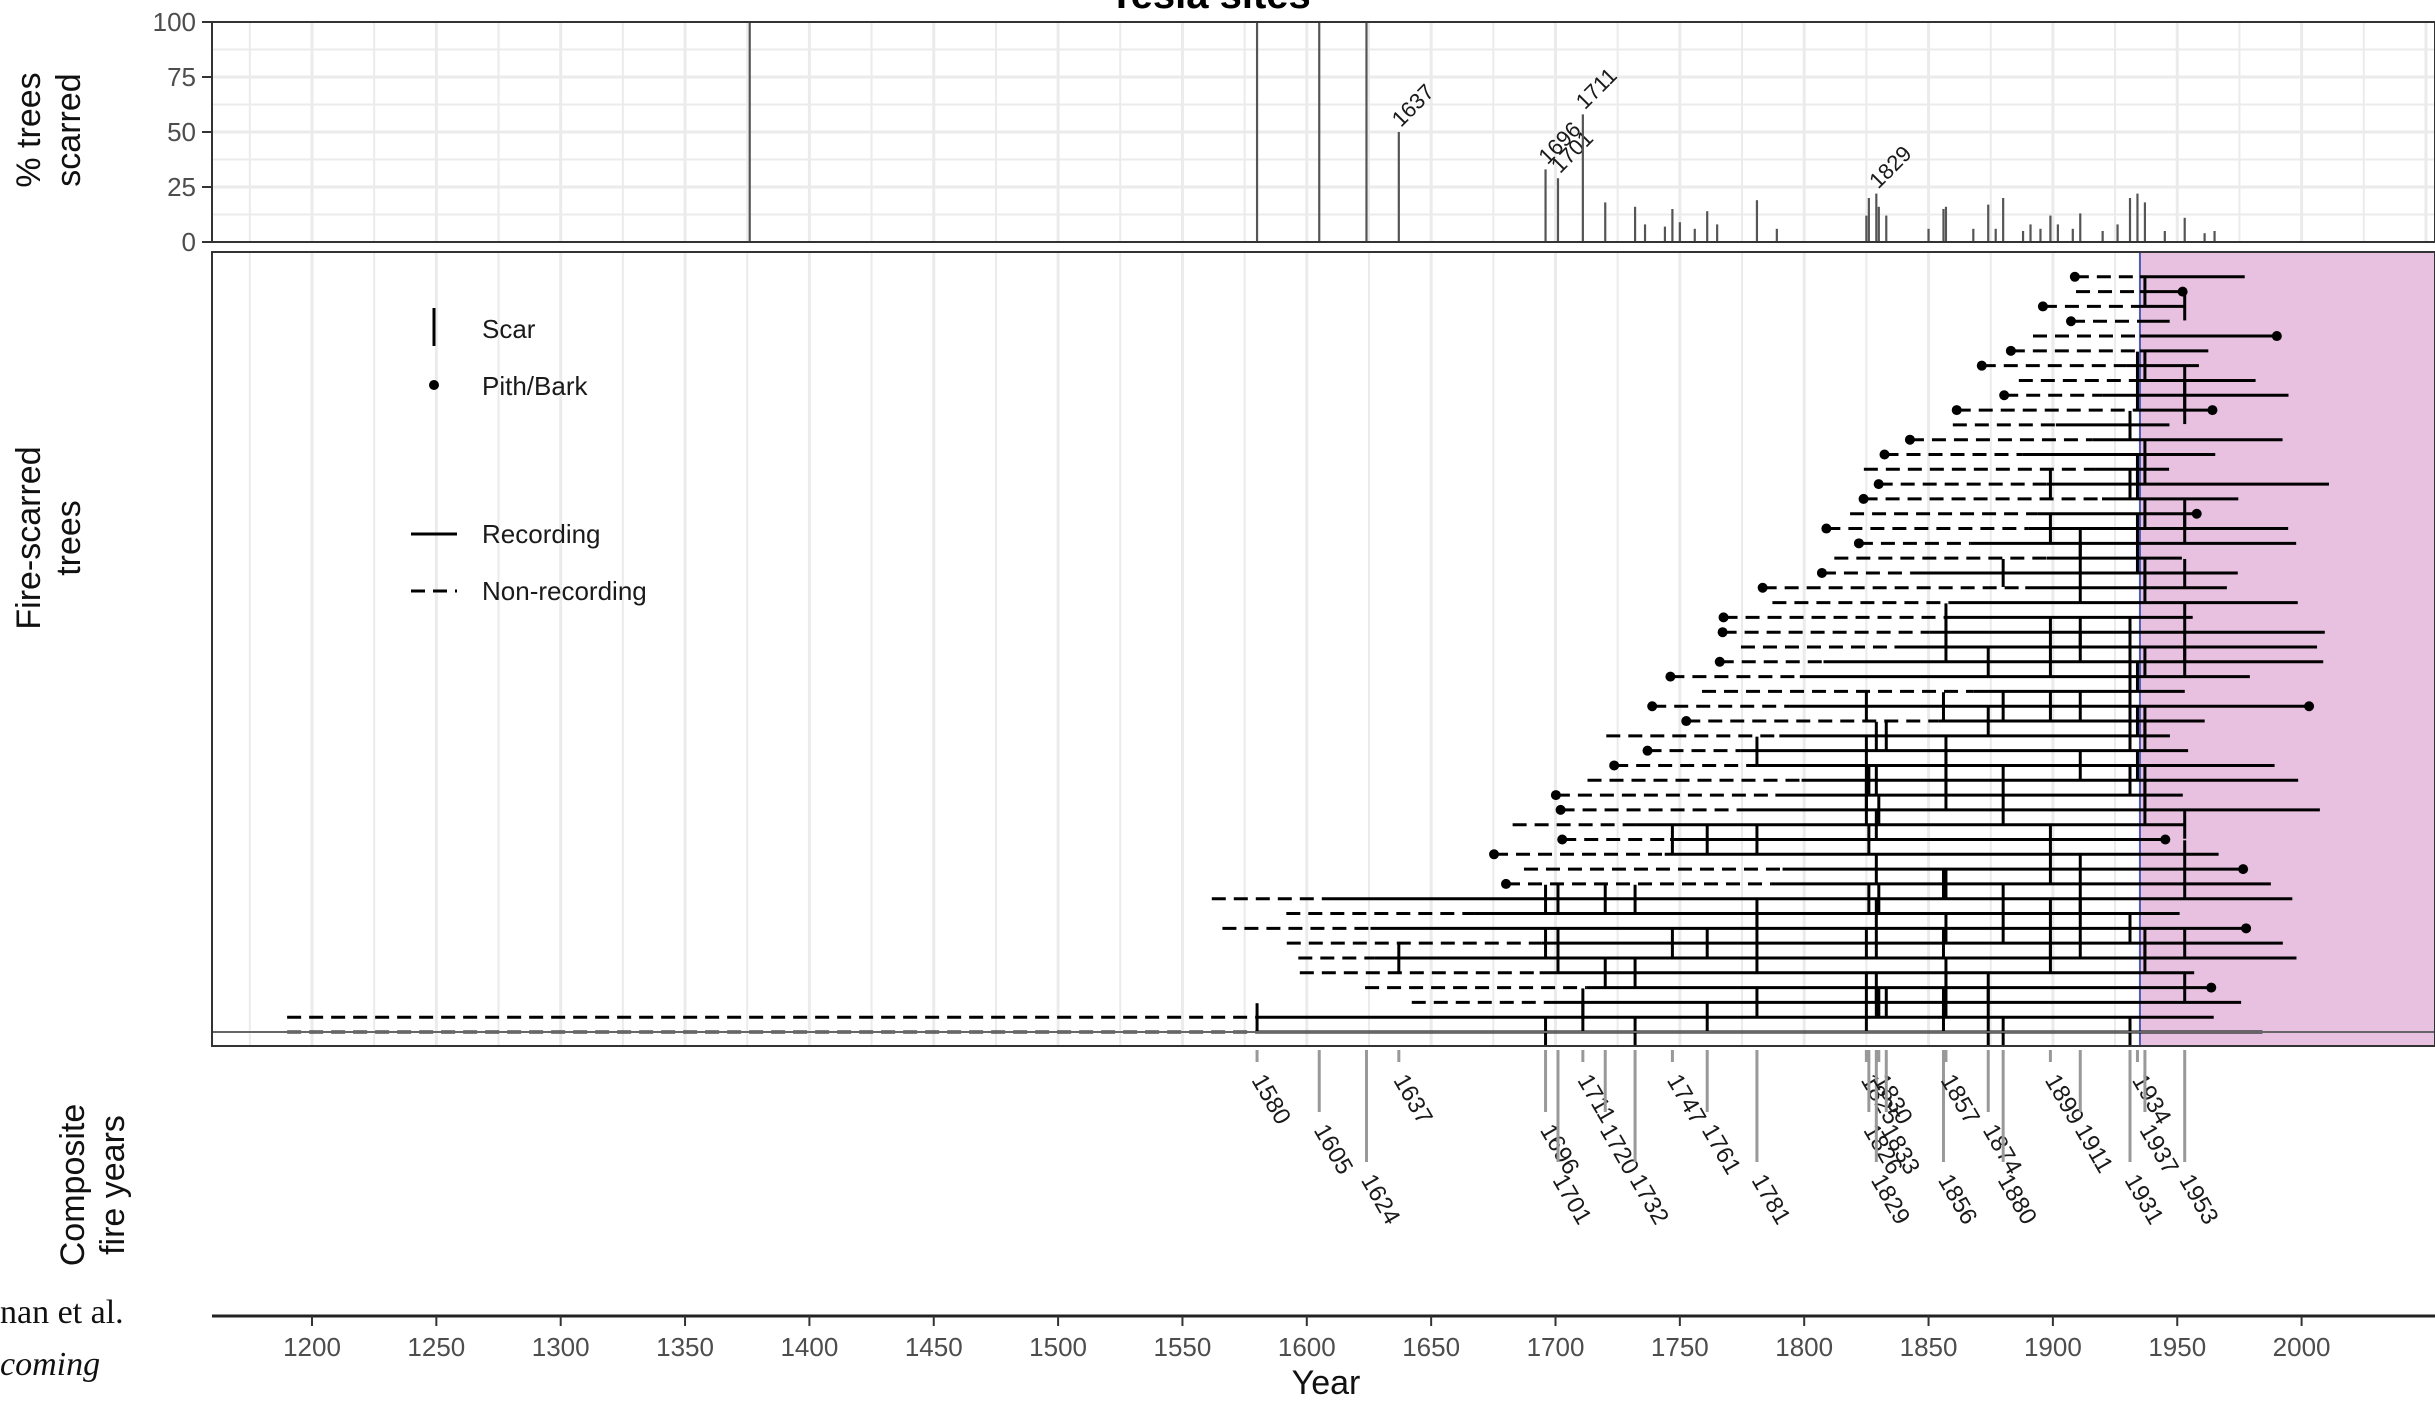 Image resolution: width=2435 pixels, height=1403 pixels. What do you see at coordinates (1183, 1347) in the screenshot?
I see `x-tick-label-1550: 1550` at bounding box center [1183, 1347].